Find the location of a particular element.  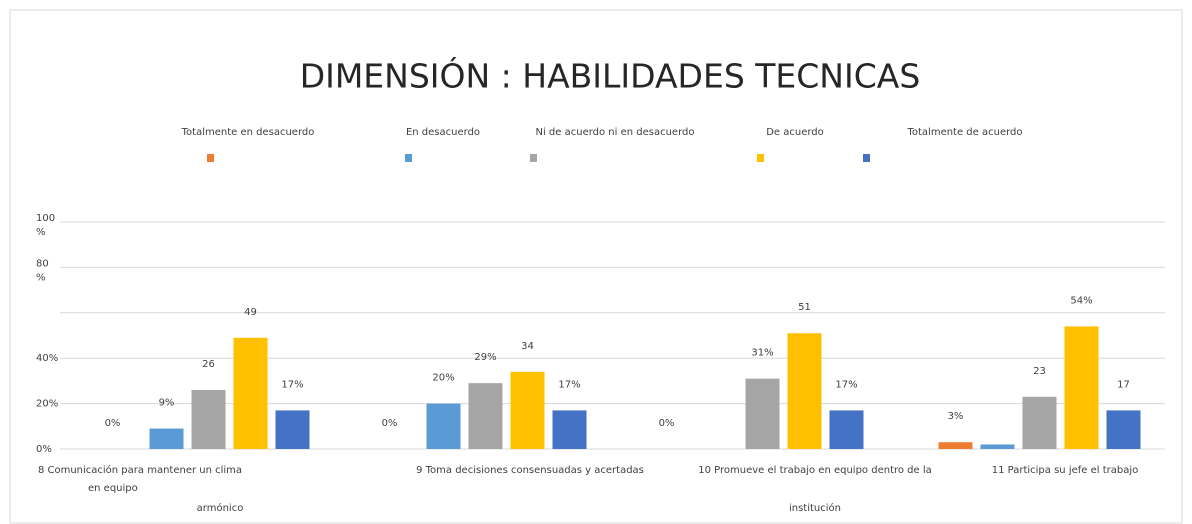

data-label: 31% is located at coordinates (762, 353).